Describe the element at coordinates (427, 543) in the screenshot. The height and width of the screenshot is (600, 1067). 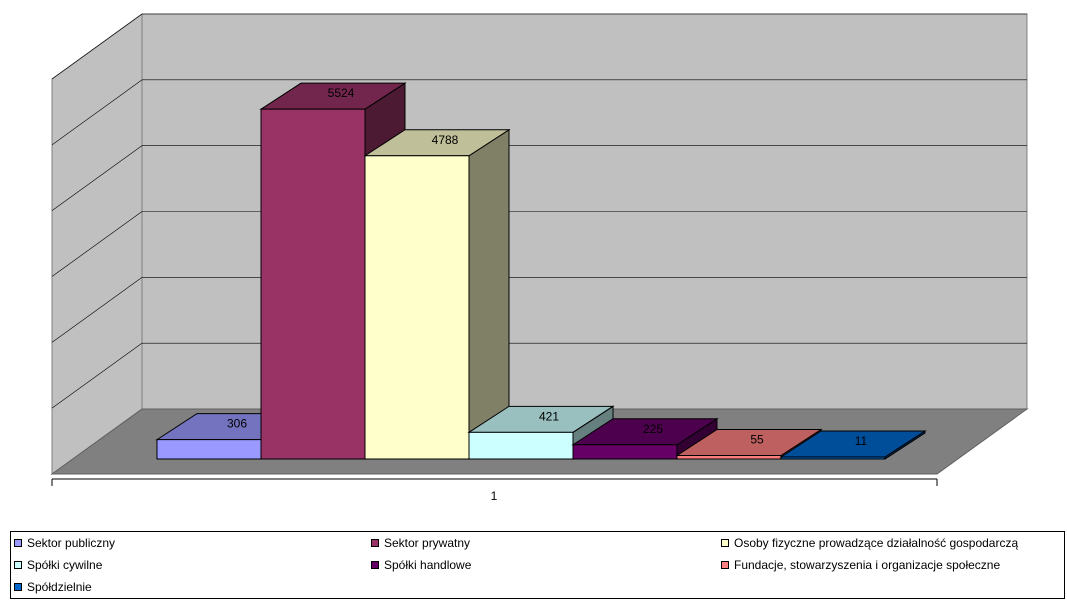
I see `legend-label: Sektor prywatny` at that location.